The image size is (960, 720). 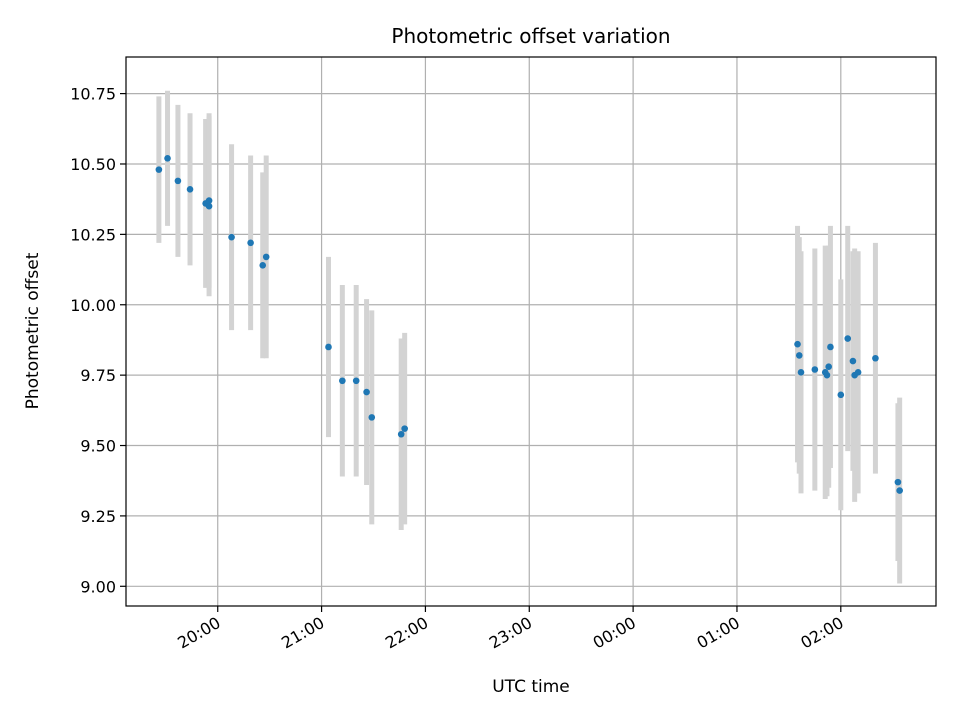 What do you see at coordinates (98, 516) in the screenshot?
I see `y-tick-label: 9.25` at bounding box center [98, 516].